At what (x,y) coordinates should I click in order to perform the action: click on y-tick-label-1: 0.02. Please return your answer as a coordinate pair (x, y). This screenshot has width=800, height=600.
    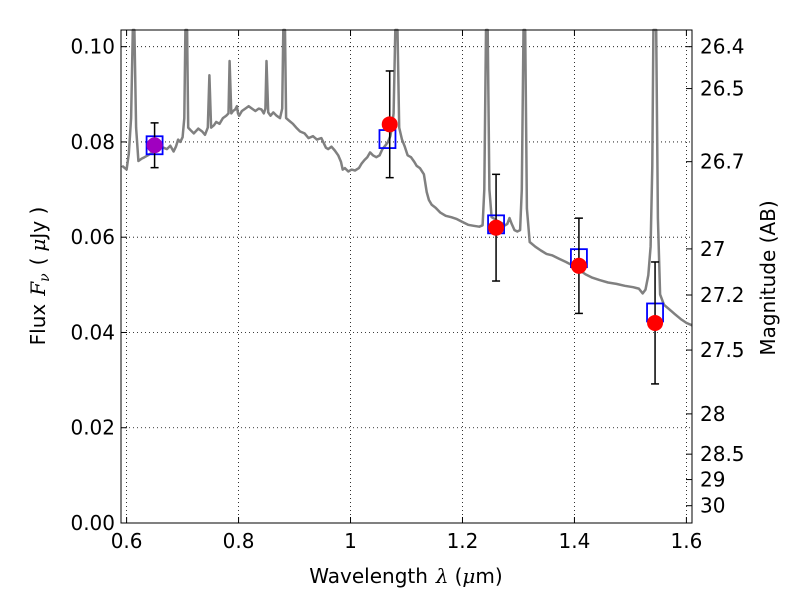
    Looking at the image, I should click on (92, 428).